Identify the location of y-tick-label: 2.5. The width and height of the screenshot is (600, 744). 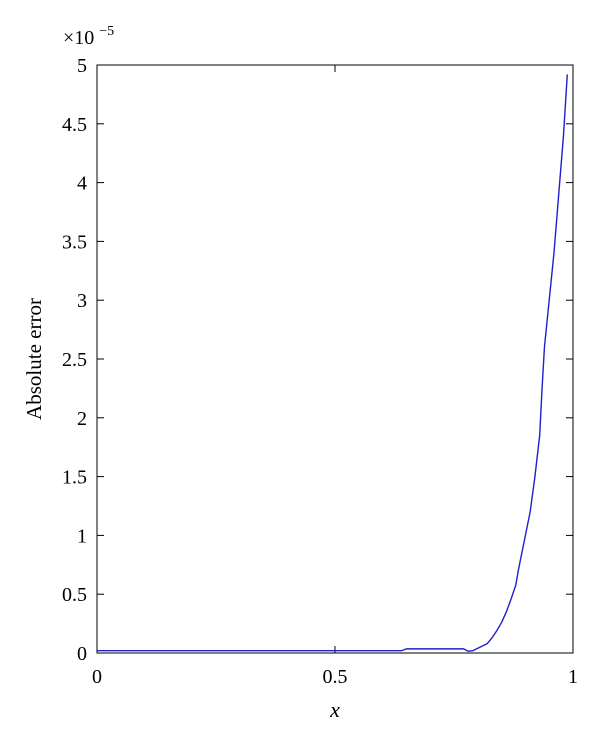
(74, 360).